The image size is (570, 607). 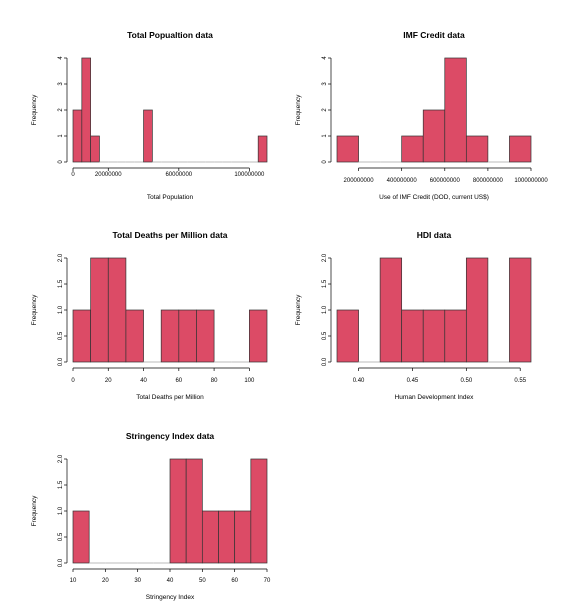 What do you see at coordinates (434, 235) in the screenshot?
I see `chart-title: HDI data` at bounding box center [434, 235].